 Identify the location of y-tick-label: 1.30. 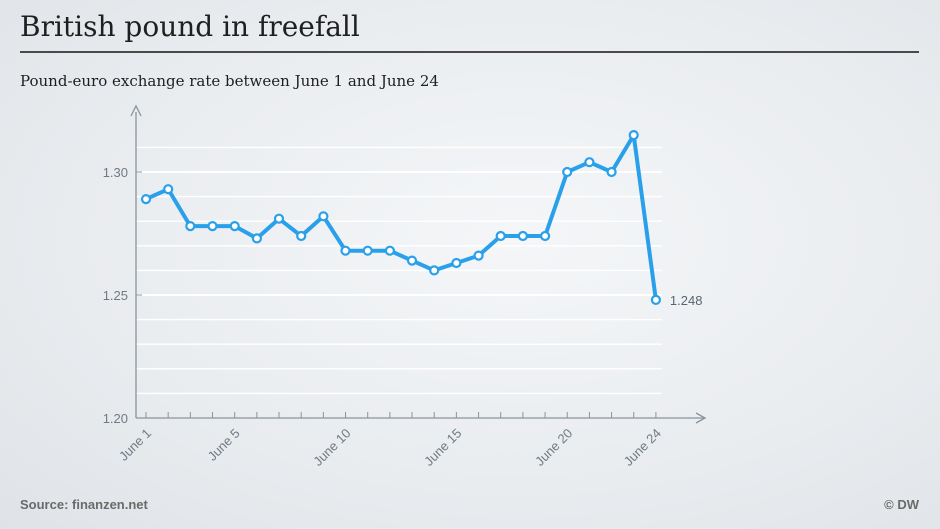
(115, 172).